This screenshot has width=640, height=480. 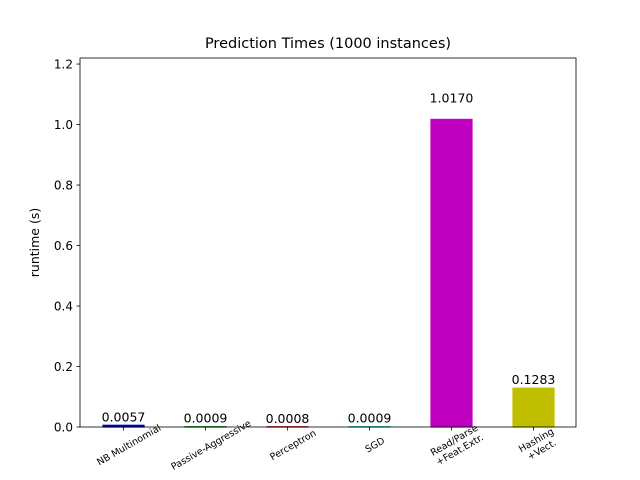 What do you see at coordinates (63, 246) in the screenshot?
I see `y-tick-label: 0.6` at bounding box center [63, 246].